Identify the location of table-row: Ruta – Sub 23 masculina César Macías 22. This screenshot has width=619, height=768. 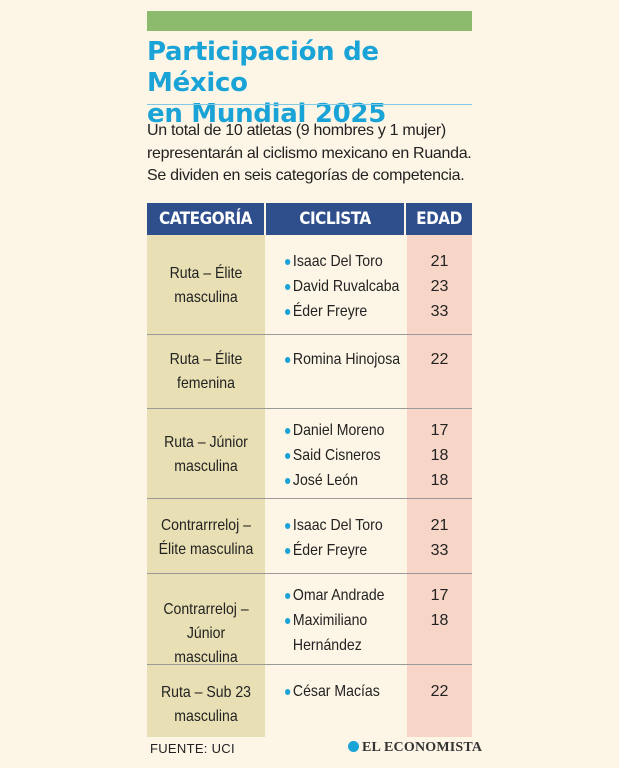
(309, 701).